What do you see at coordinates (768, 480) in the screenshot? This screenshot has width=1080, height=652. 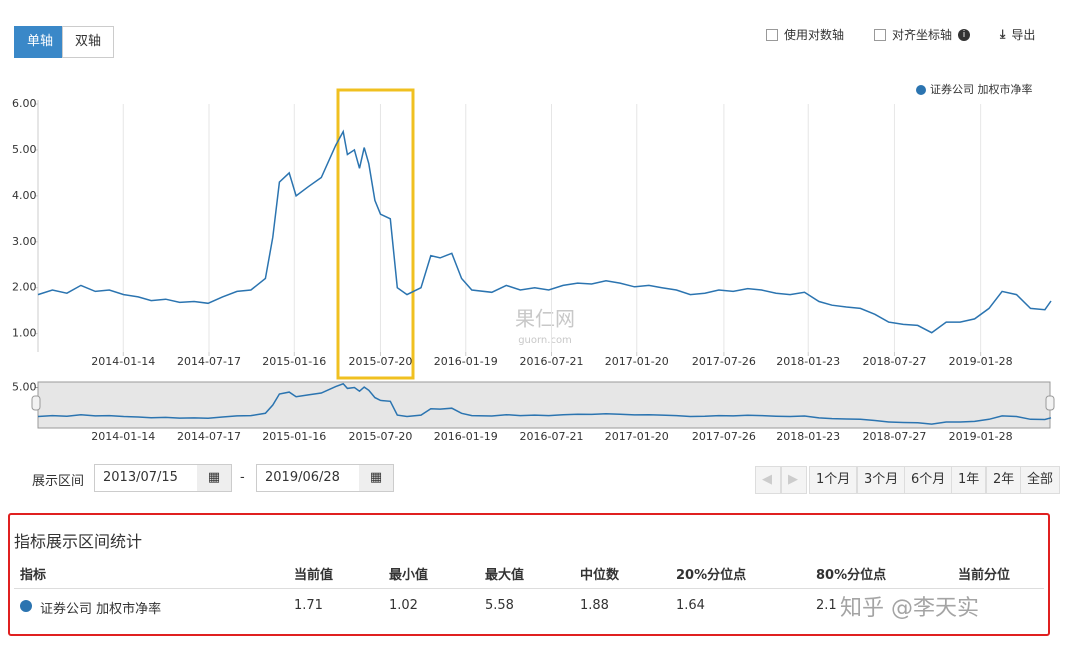 I see `prev-button: ◀` at bounding box center [768, 480].